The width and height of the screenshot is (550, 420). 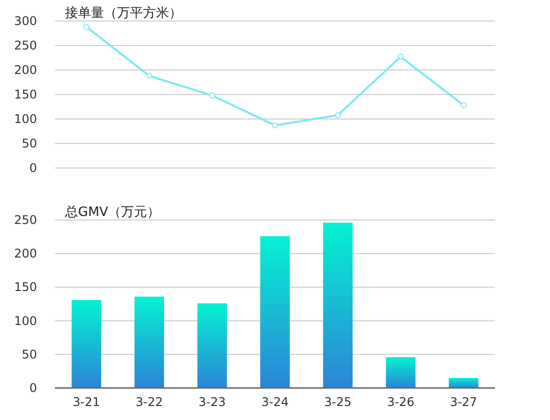 I want to click on x-tick-label: 3-24, so click(x=275, y=402).